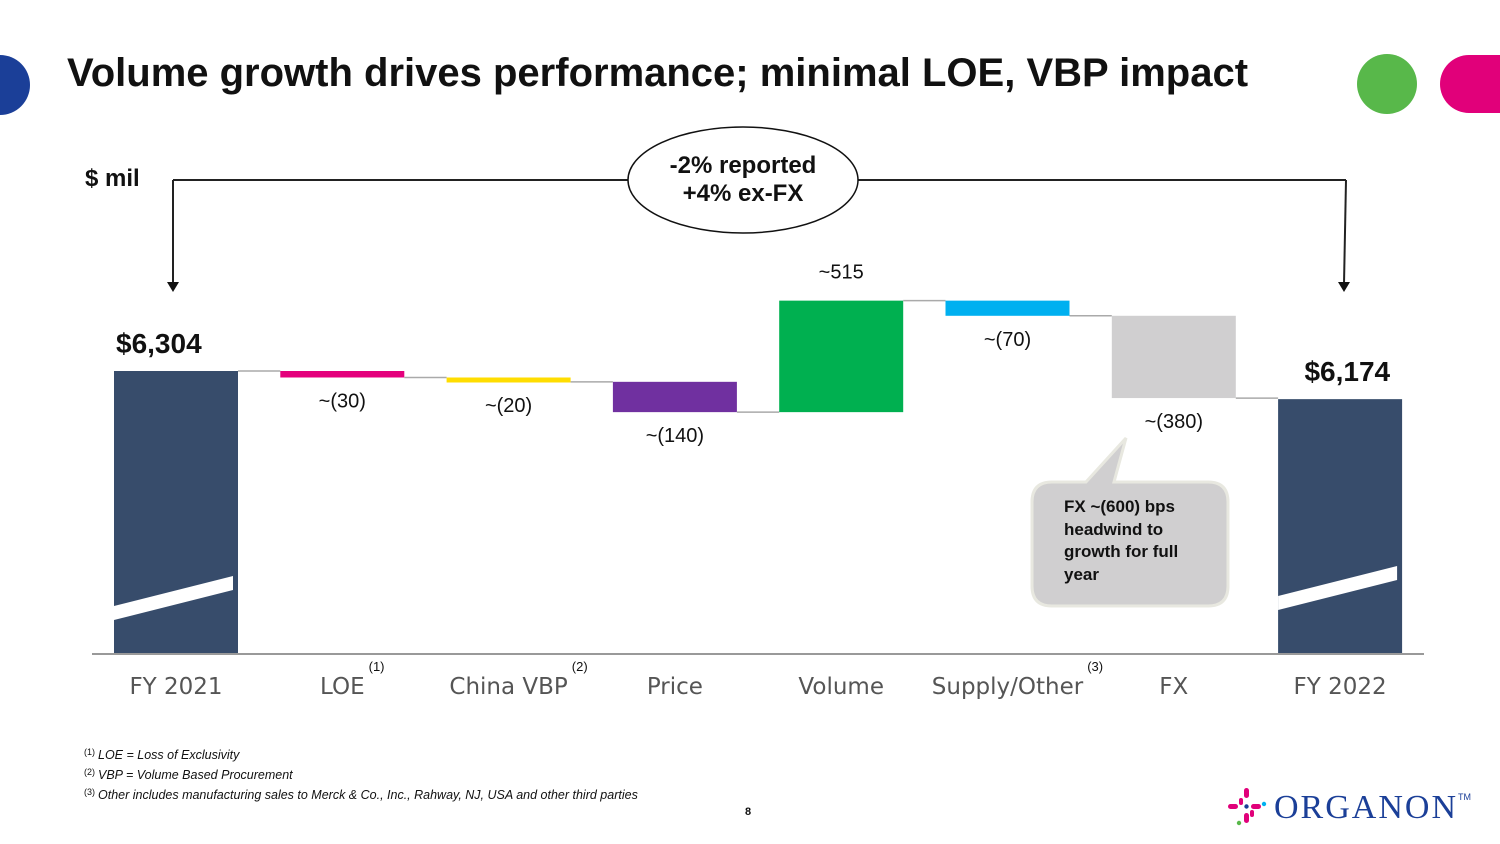 This screenshot has width=1500, height=844. What do you see at coordinates (1173, 357) in the screenshot?
I see `bar-fx` at bounding box center [1173, 357].